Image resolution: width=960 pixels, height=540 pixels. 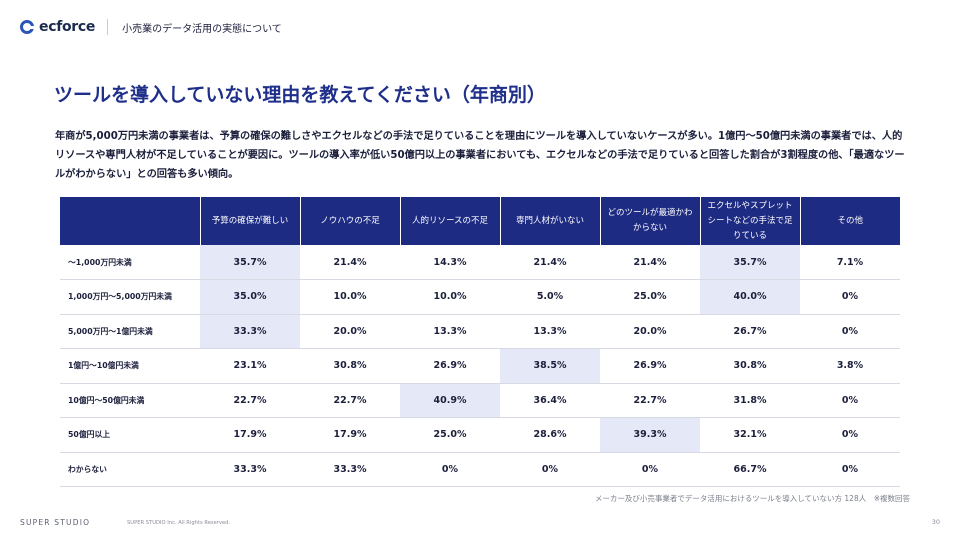 I want to click on page-number: 30, so click(x=935, y=522).